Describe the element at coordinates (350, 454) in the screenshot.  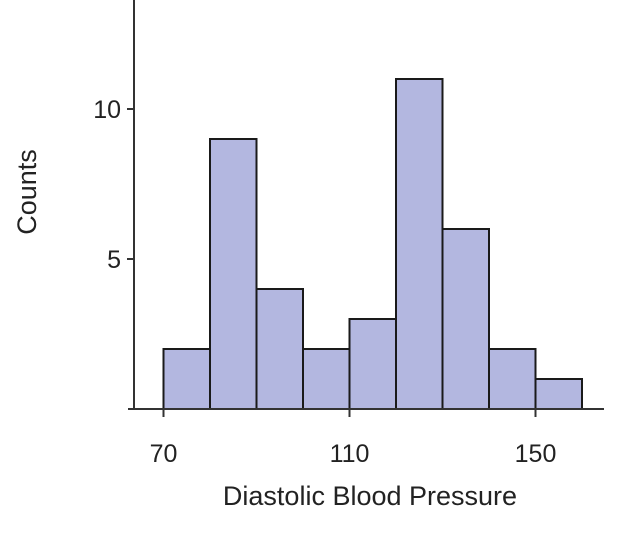
I see `x-tick-label-110: 110` at that location.